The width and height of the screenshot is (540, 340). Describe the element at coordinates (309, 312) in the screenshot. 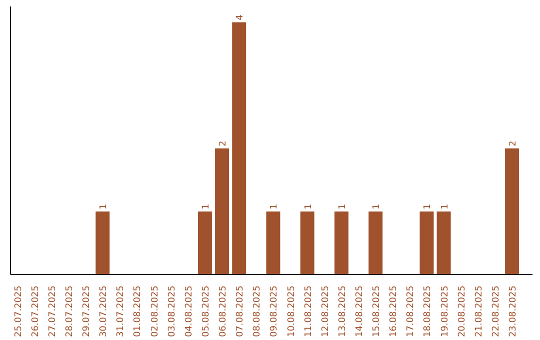

I see `x-tick-label: 11.08.2025` at that location.